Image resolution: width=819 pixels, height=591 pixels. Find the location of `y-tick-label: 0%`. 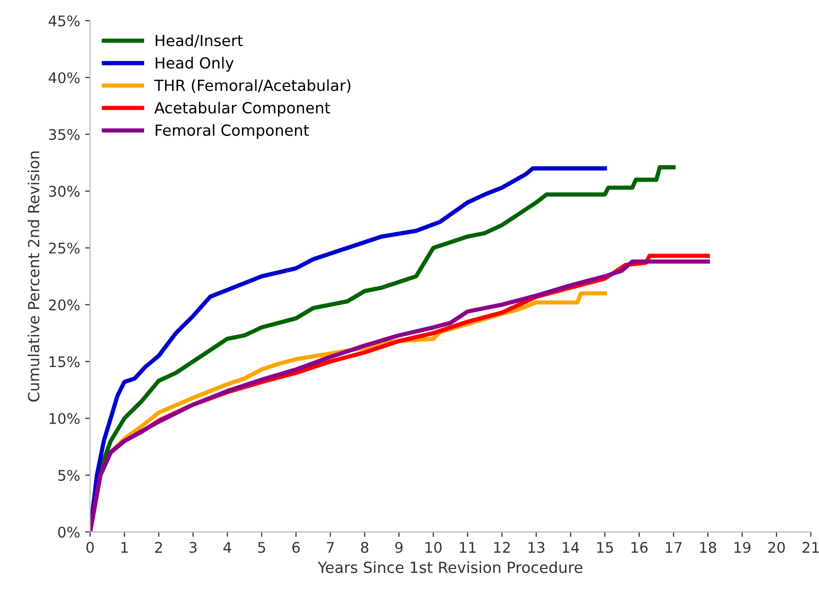

y-tick-label: 0% is located at coordinates (69, 532).